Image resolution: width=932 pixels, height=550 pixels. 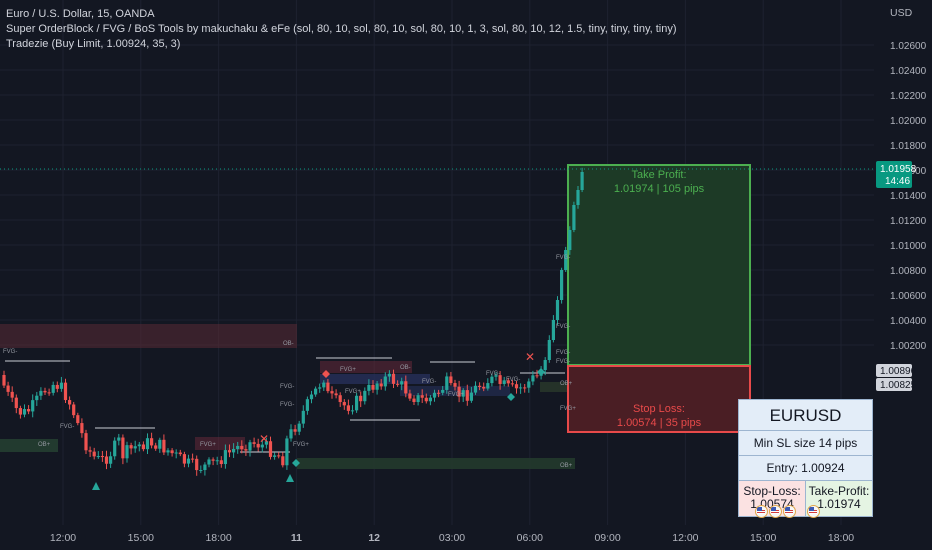 I want to click on stop-loss-zone: Stop Loss: 1.00574 | 35 pips, so click(x=659, y=399).